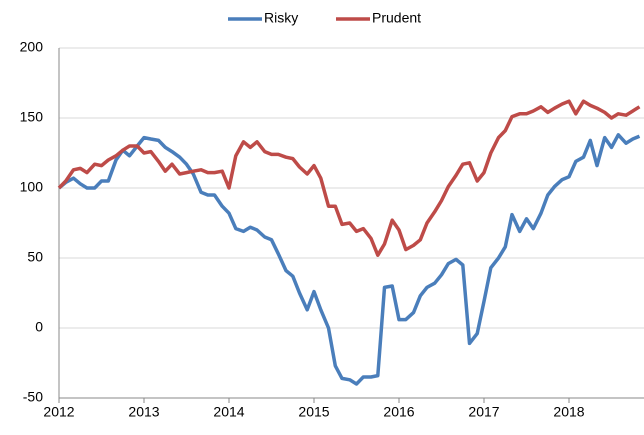 The height and width of the screenshot is (435, 644). What do you see at coordinates (39, 327) in the screenshot?
I see `y-tick-label: 0` at bounding box center [39, 327].